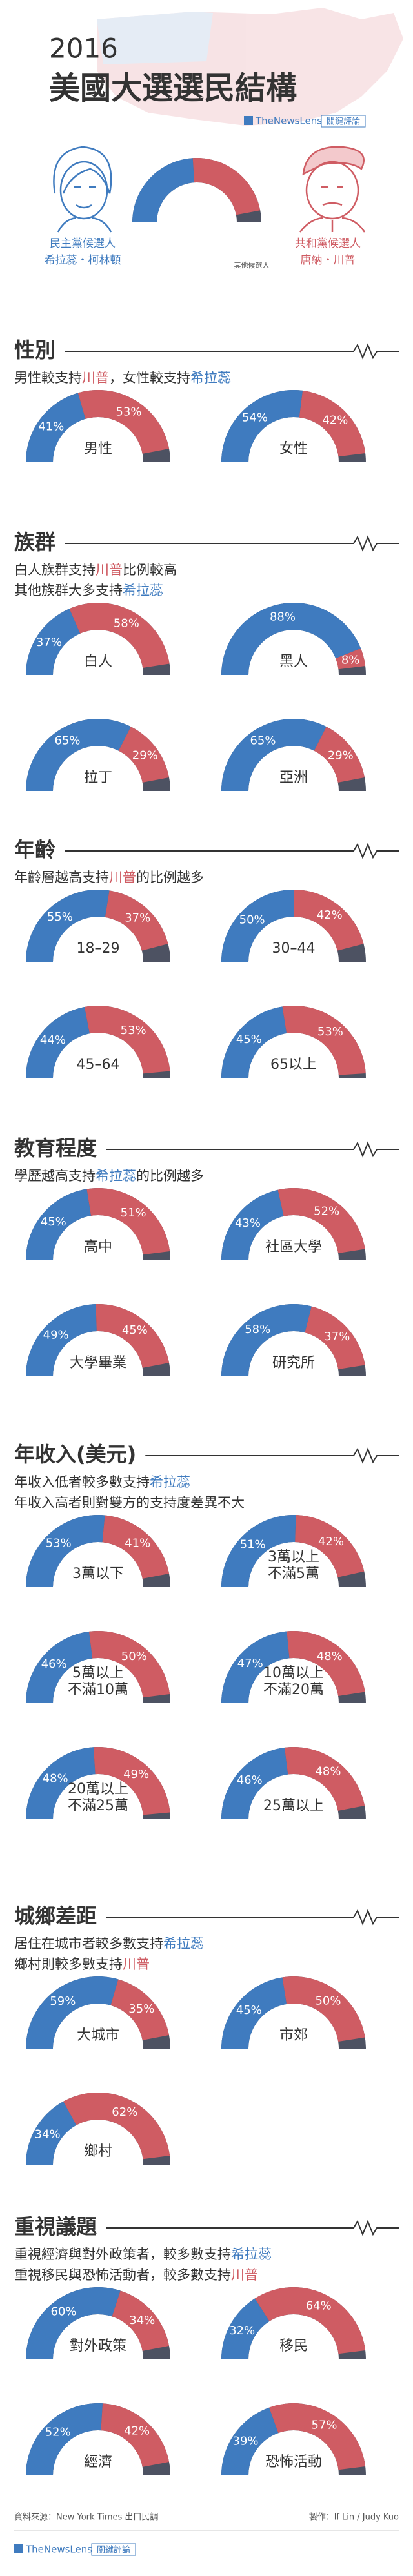  I want to click on section-title: 重視議題, so click(55, 2227).